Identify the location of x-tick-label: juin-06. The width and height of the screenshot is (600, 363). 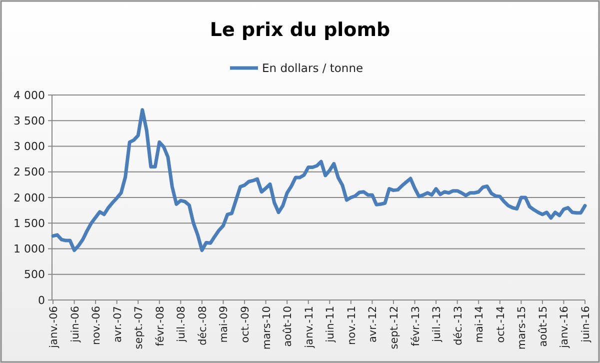
(75, 325).